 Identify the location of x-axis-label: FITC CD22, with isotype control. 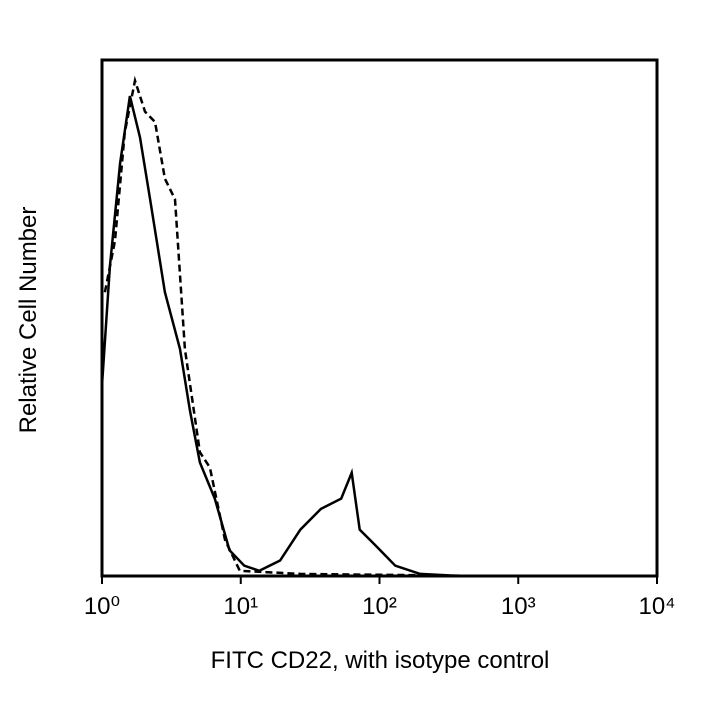
(380, 660).